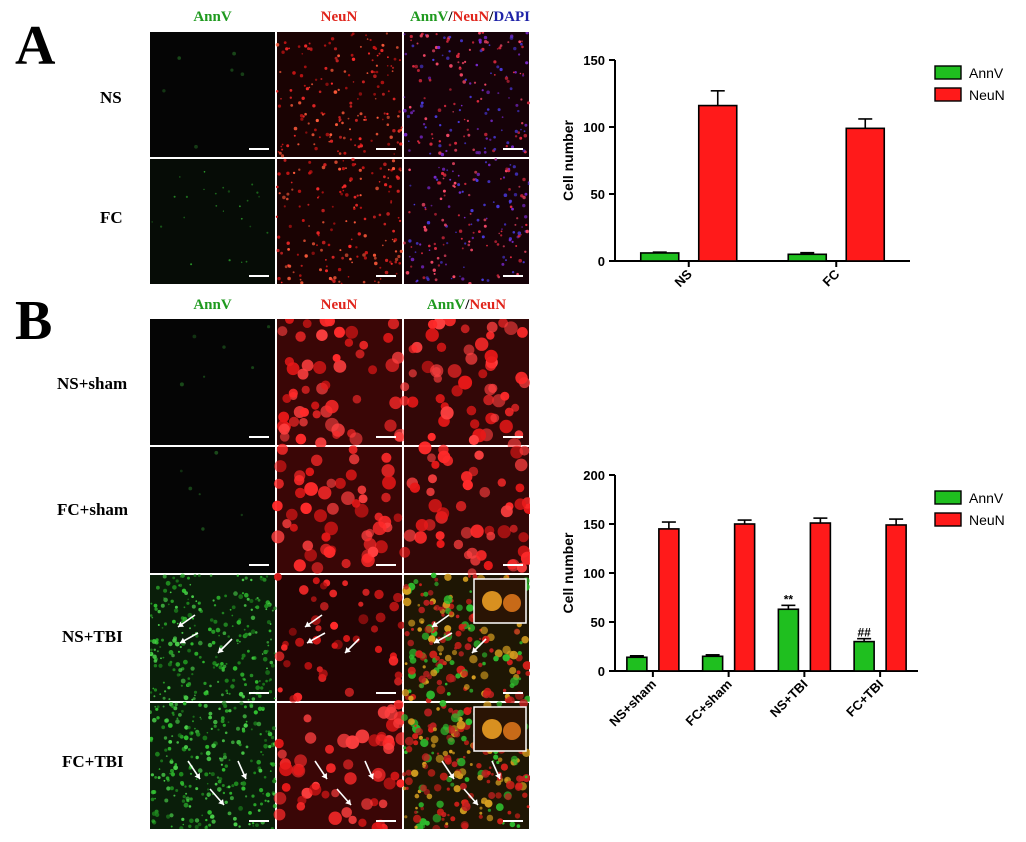 This screenshot has height=842, width=1026. Describe the element at coordinates (466, 222) in the screenshot. I see `panel-a-tile-r1-c2` at that location.